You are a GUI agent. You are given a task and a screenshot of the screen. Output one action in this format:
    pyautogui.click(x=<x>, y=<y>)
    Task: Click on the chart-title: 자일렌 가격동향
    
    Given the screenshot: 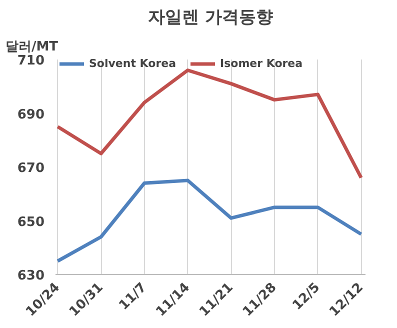 What is the action you would take?
    pyautogui.click(x=210, y=18)
    